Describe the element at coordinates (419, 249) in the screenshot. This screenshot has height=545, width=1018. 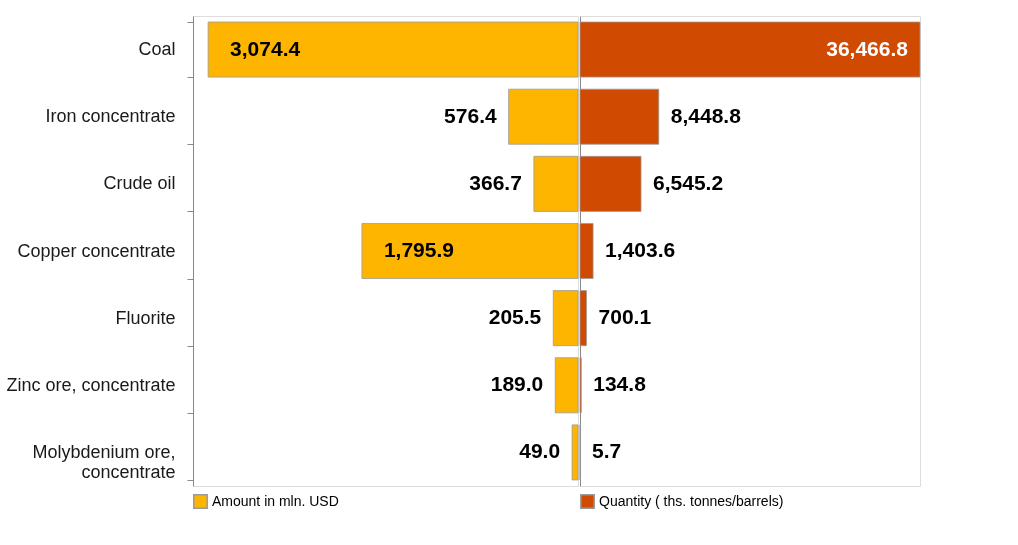
I see `data-label: 1,795.9` at that location.